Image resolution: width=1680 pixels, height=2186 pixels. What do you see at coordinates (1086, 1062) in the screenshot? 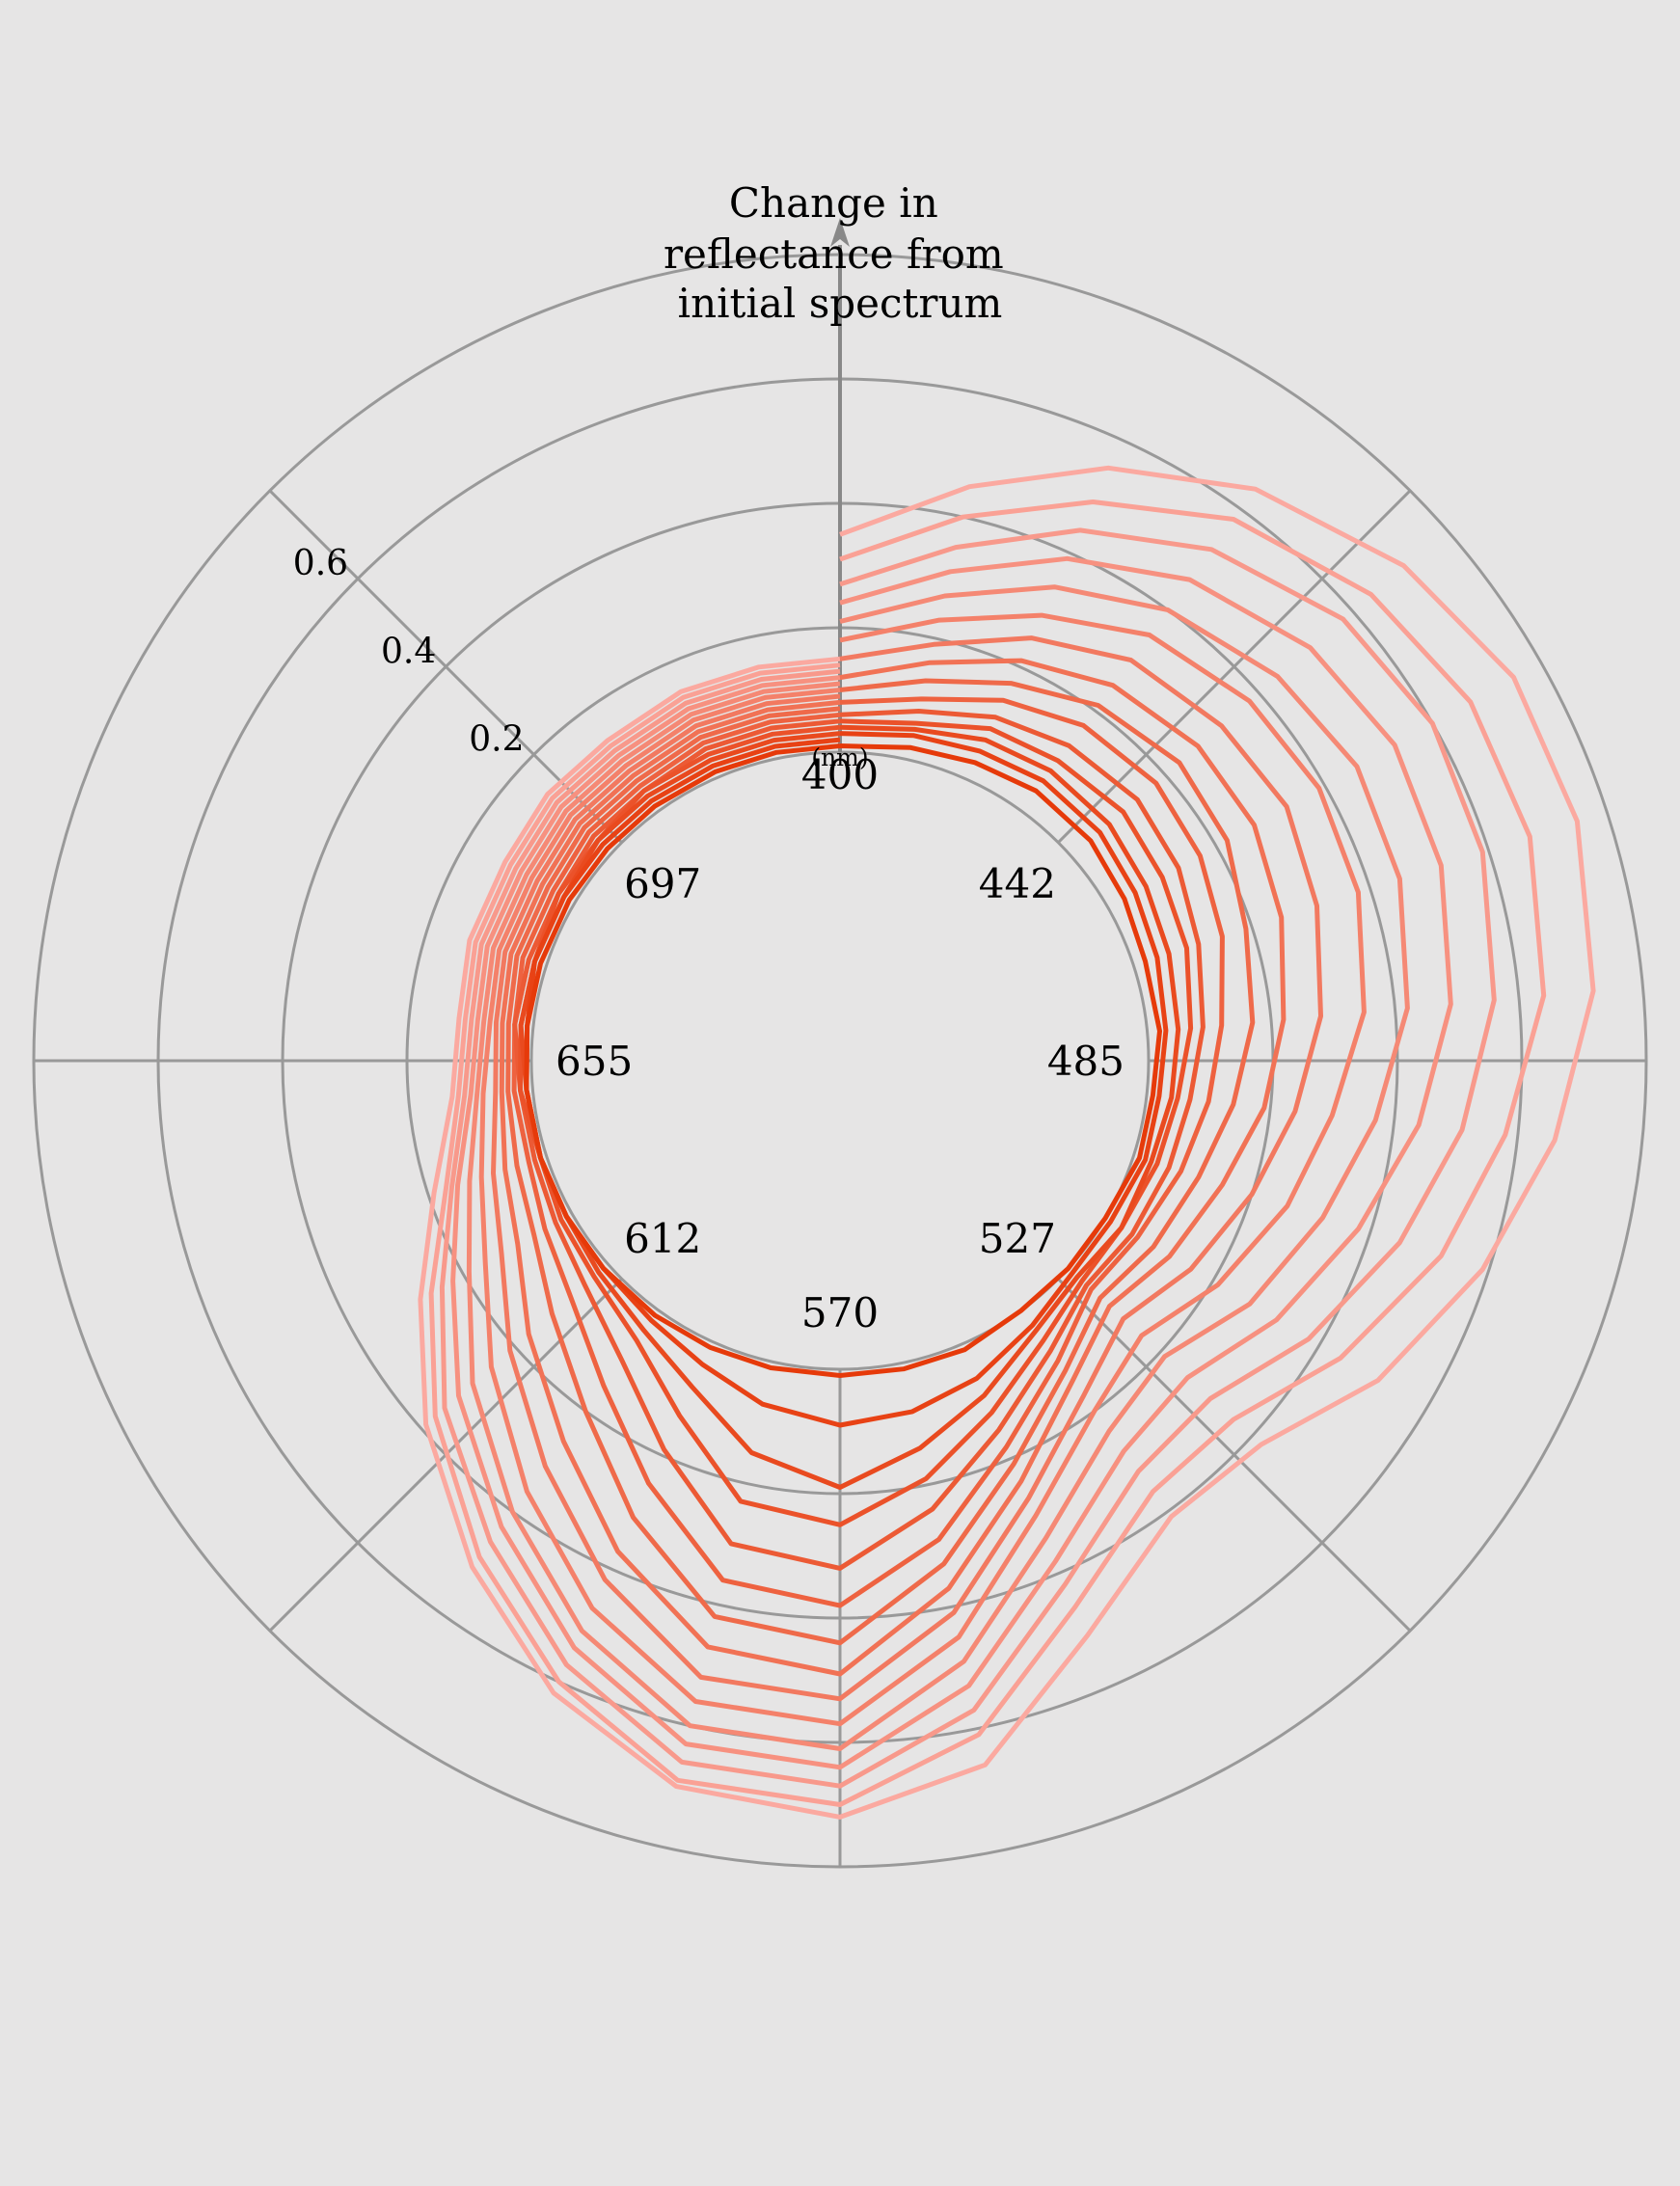
I see `wavelength-label-485: 485` at bounding box center [1086, 1062].